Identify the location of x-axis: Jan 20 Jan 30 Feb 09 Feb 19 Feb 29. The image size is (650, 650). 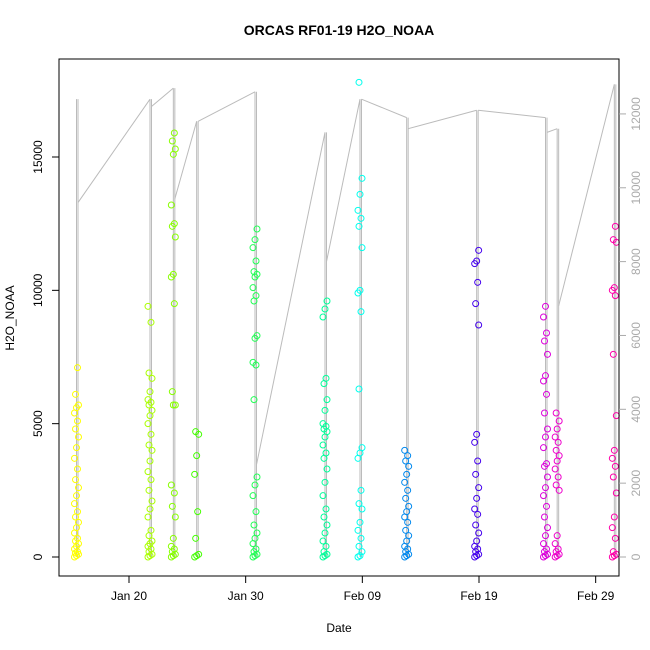
(363, 589).